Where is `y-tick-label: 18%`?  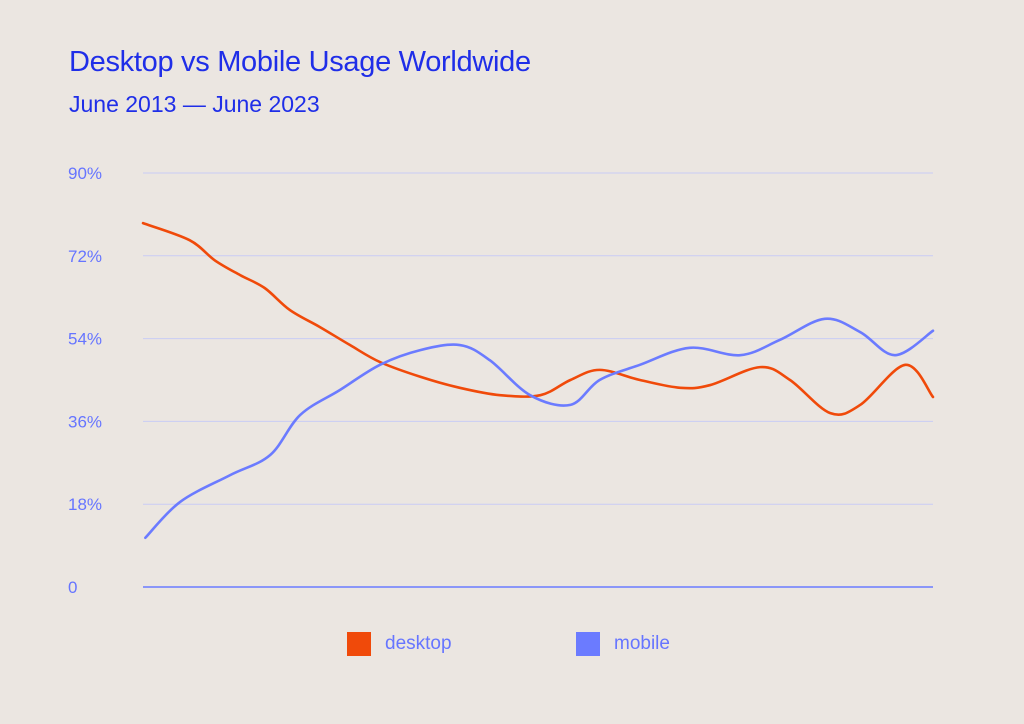
y-tick-label: 18% is located at coordinates (85, 504).